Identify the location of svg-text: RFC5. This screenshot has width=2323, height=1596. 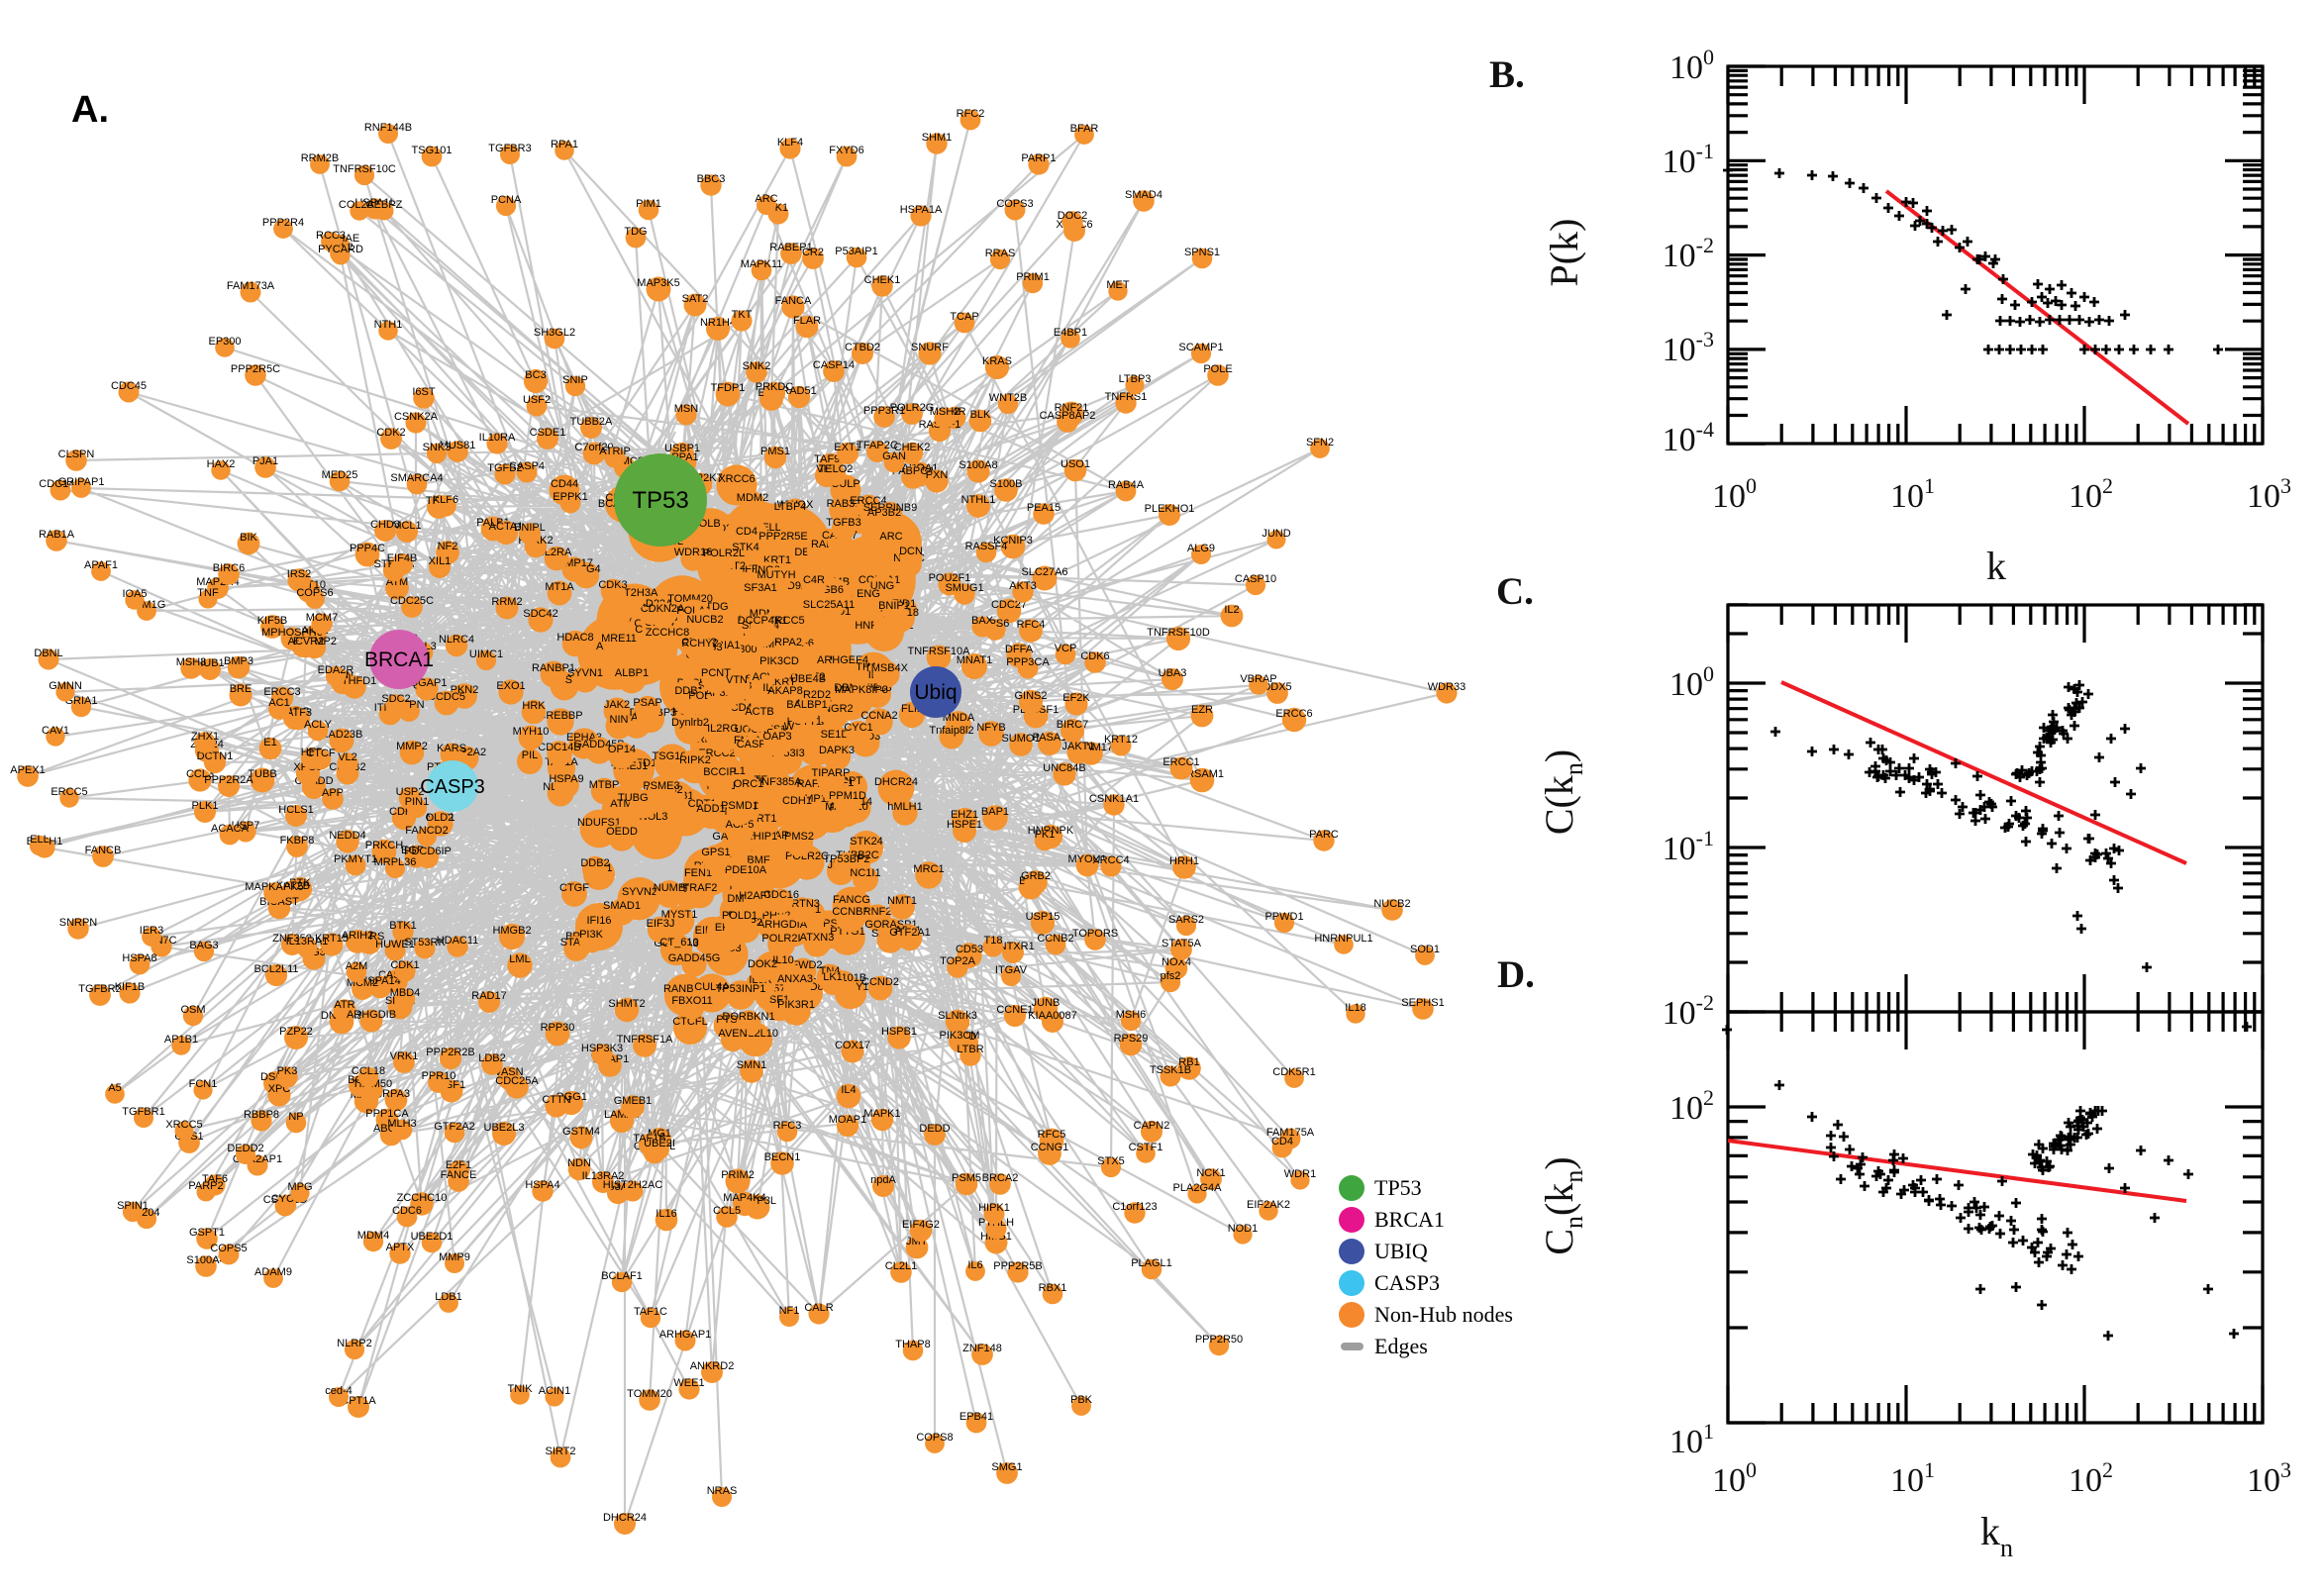
(1052, 1135).